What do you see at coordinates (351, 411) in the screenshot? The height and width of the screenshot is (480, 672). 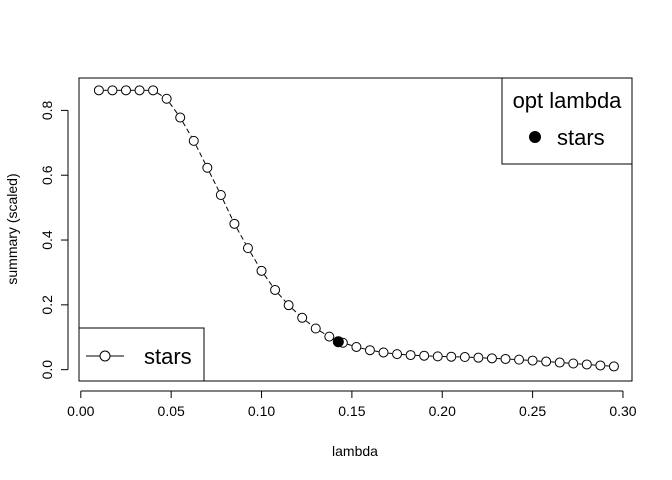 I see `x-tick-label: 0.15` at bounding box center [351, 411].